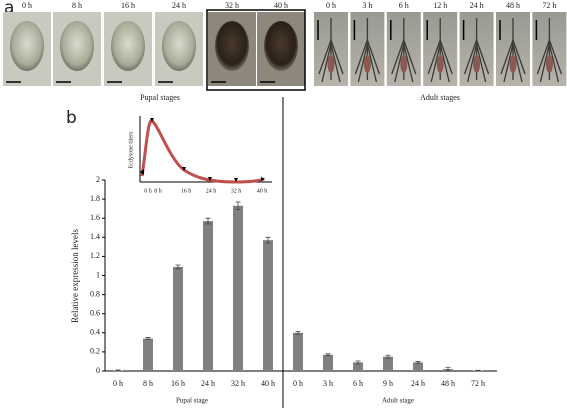 The width and height of the screenshot is (567, 413). Describe the element at coordinates (186, 191) in the screenshot. I see `inset-tick-label: 16 h` at that location.